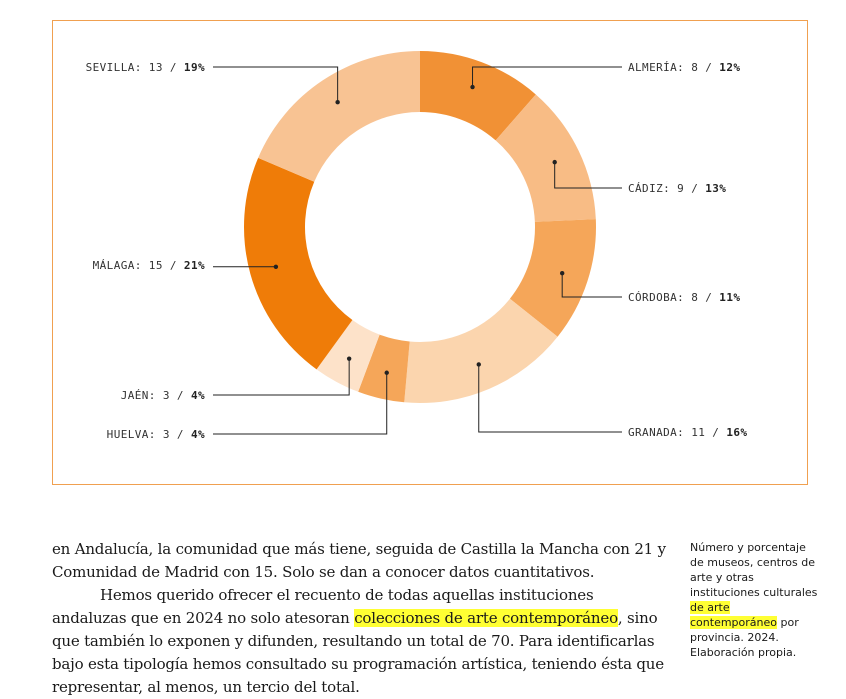  What do you see at coordinates (481, 350) in the screenshot?
I see `slice-granada` at bounding box center [481, 350].